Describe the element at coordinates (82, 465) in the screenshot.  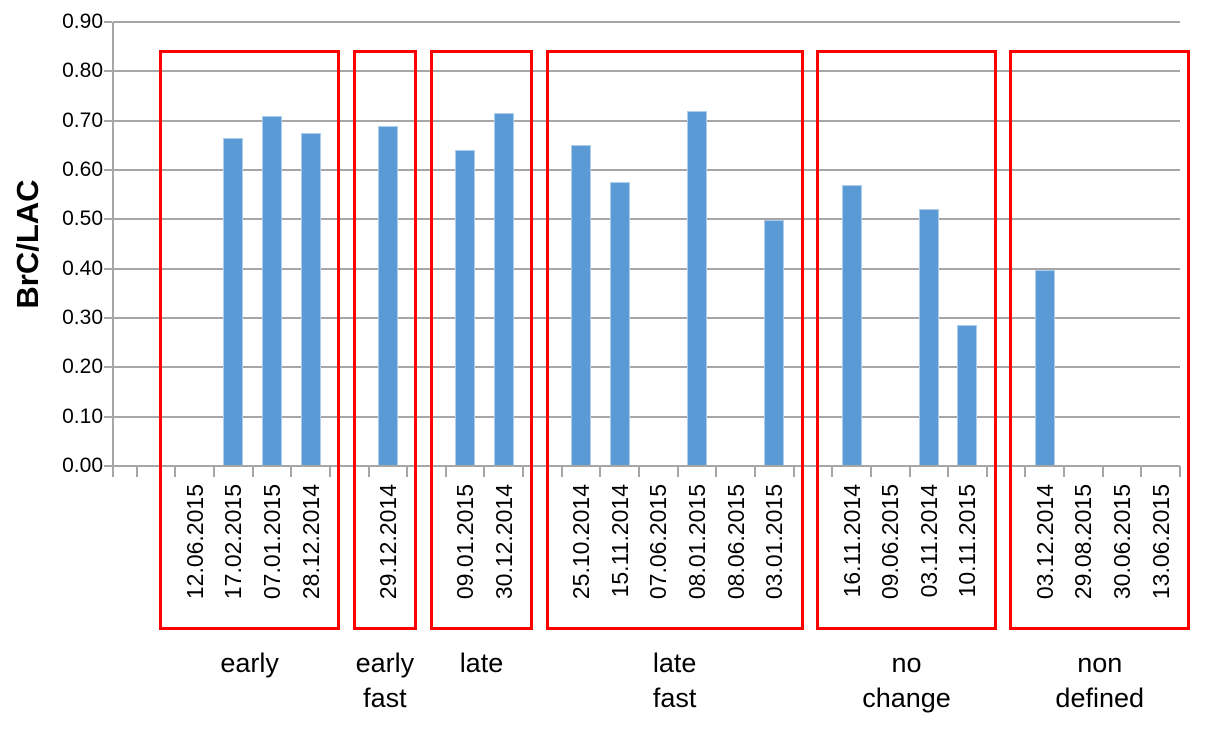
I see `y-tick-label: 0.00` at that location.